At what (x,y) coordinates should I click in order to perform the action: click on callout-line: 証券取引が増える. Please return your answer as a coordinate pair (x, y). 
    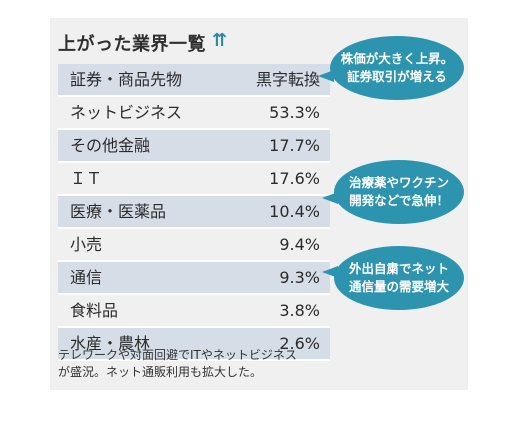
    Looking at the image, I should click on (397, 76).